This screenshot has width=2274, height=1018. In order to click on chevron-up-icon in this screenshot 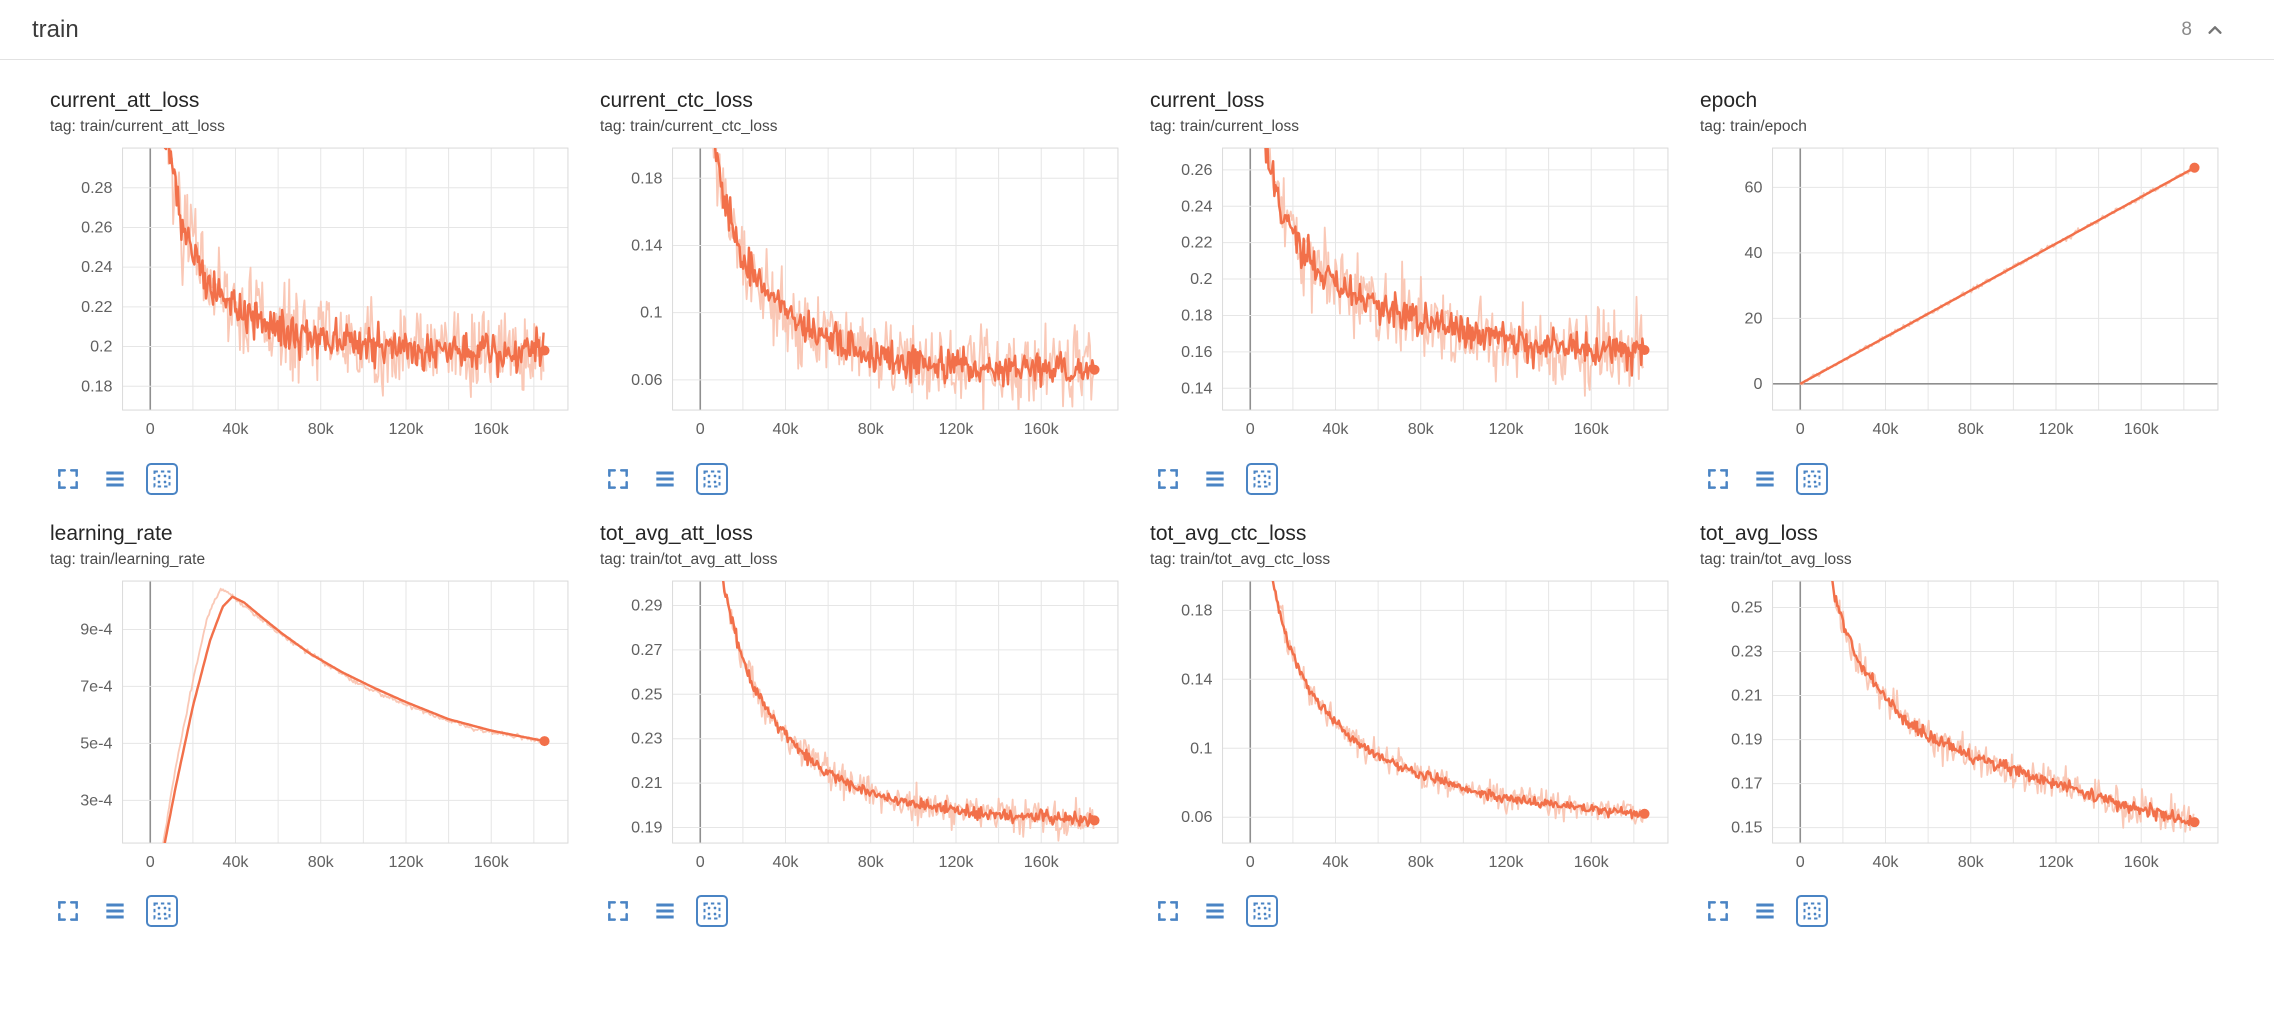, I will do `click(2215, 30)`.